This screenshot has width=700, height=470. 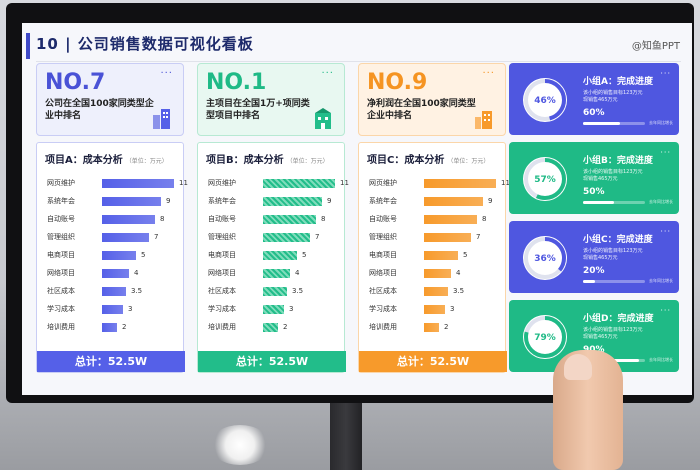 I want to click on group-sales: 现销售465万元, so click(x=600, y=258).